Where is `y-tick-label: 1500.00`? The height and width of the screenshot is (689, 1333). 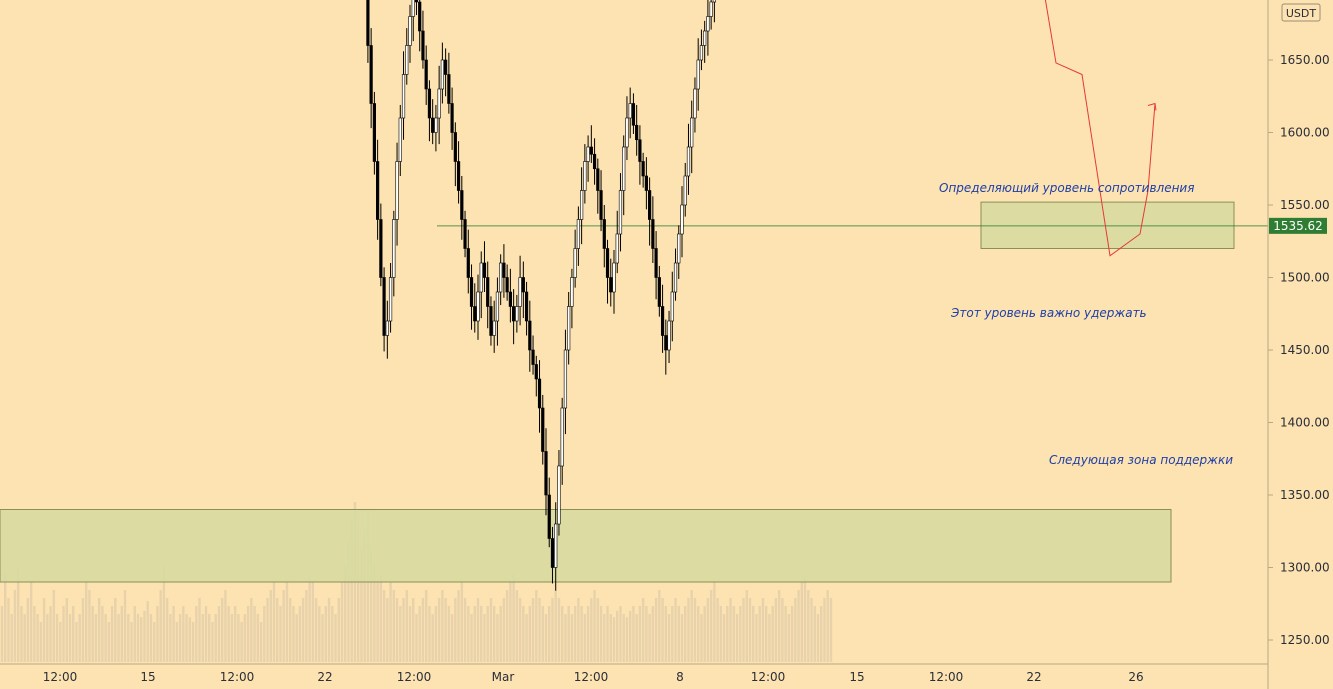 y-tick-label: 1500.00 is located at coordinates (1305, 278).